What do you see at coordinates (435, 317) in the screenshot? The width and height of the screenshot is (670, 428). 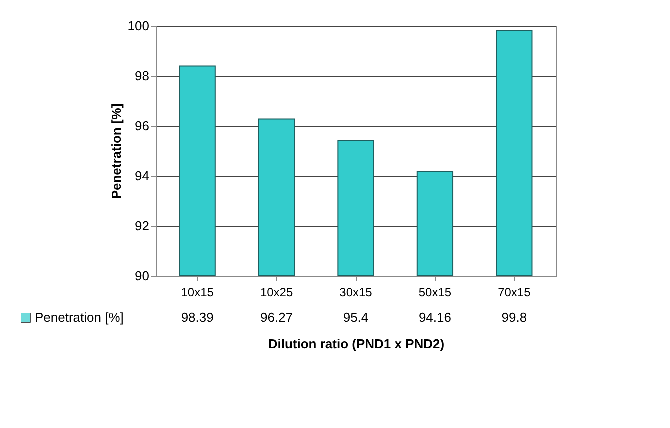 I see `data-label: 94.16` at bounding box center [435, 317].